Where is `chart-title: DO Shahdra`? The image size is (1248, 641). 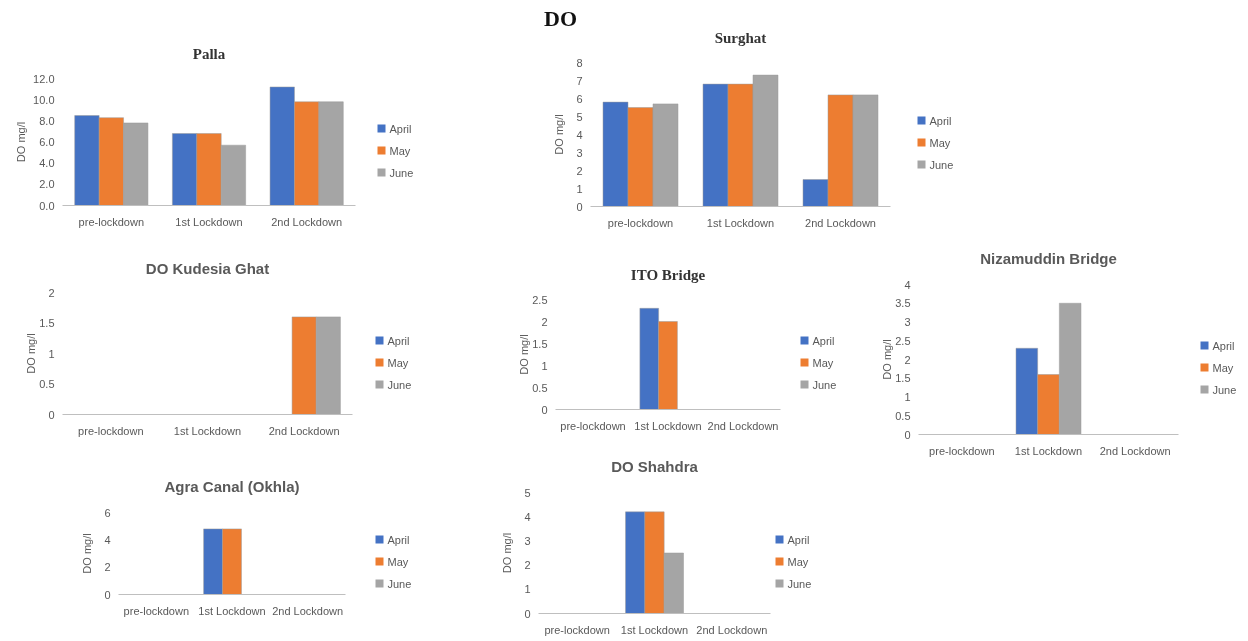 chart-title: DO Shahdra is located at coordinates (655, 466).